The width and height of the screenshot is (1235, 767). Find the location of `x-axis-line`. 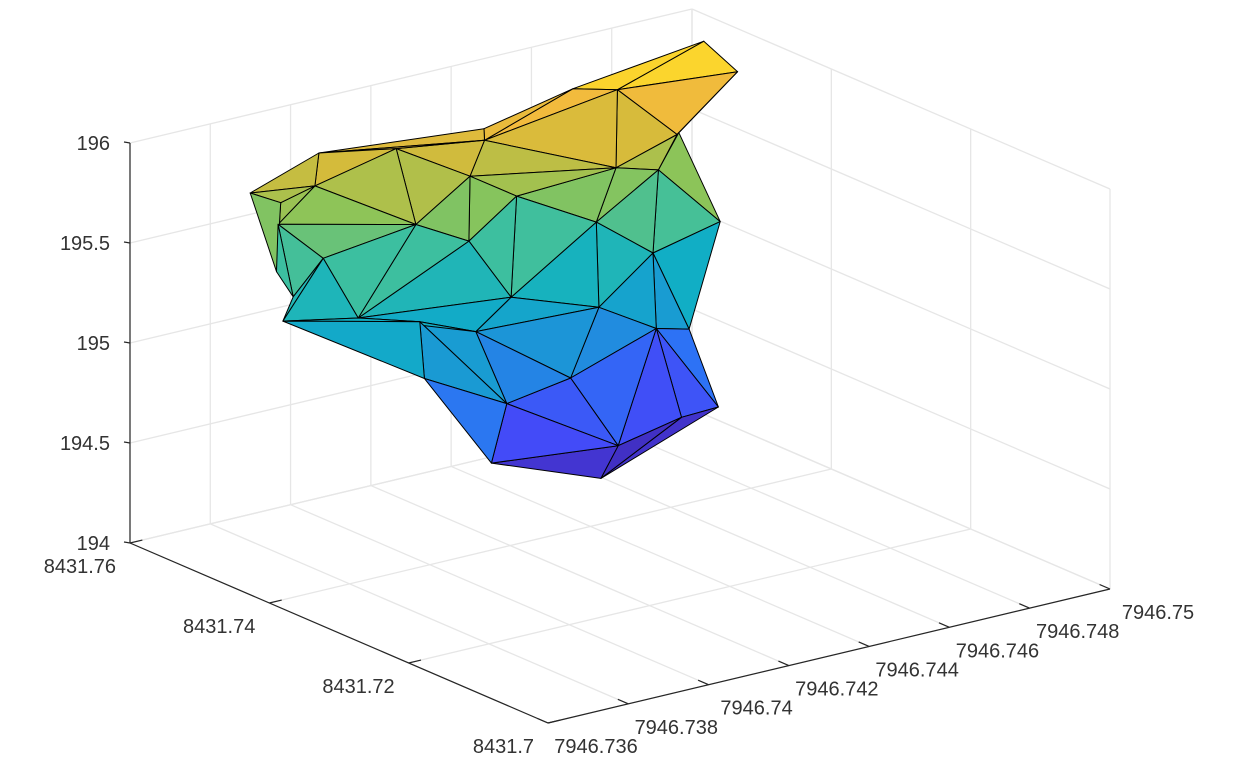

x-axis-line is located at coordinates (829, 656).